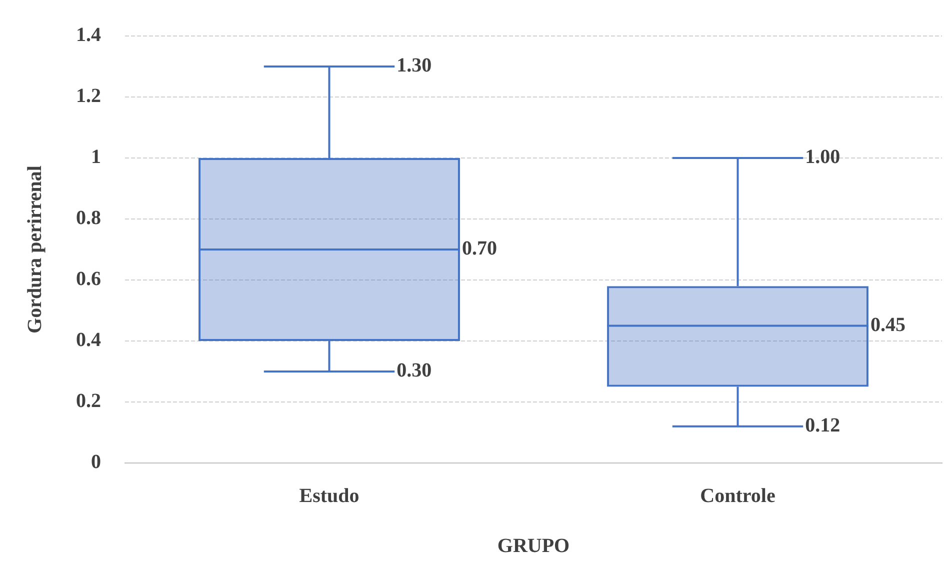  What do you see at coordinates (738, 496) in the screenshot?
I see `x-tick-label: Controle` at bounding box center [738, 496].